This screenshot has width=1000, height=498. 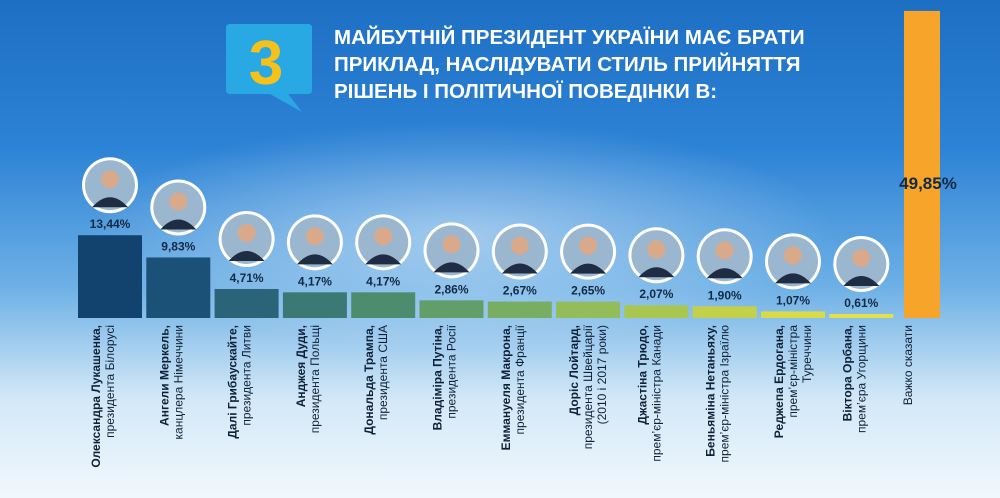 What do you see at coordinates (807, 354) in the screenshot?
I see `category-label-line: Туреччини` at bounding box center [807, 354].